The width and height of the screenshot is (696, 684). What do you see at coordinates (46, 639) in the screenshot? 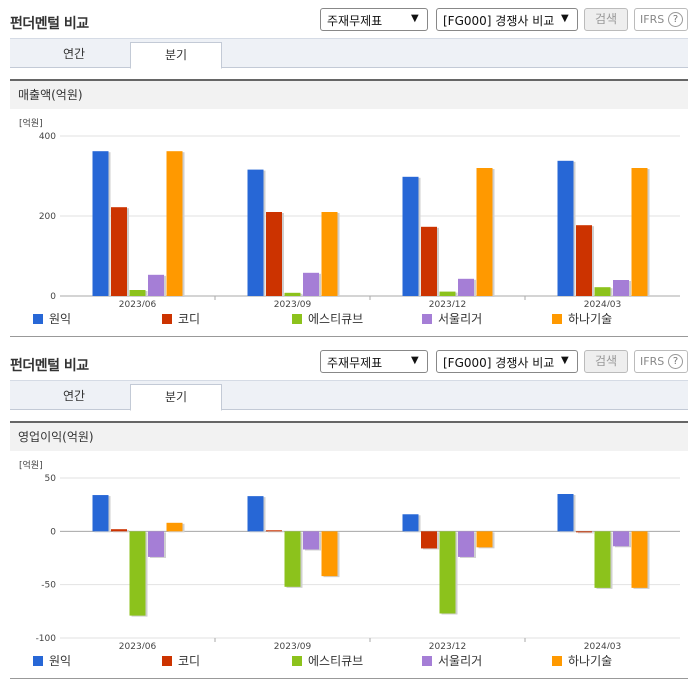
I see `y-tick-label: -100` at bounding box center [46, 639].